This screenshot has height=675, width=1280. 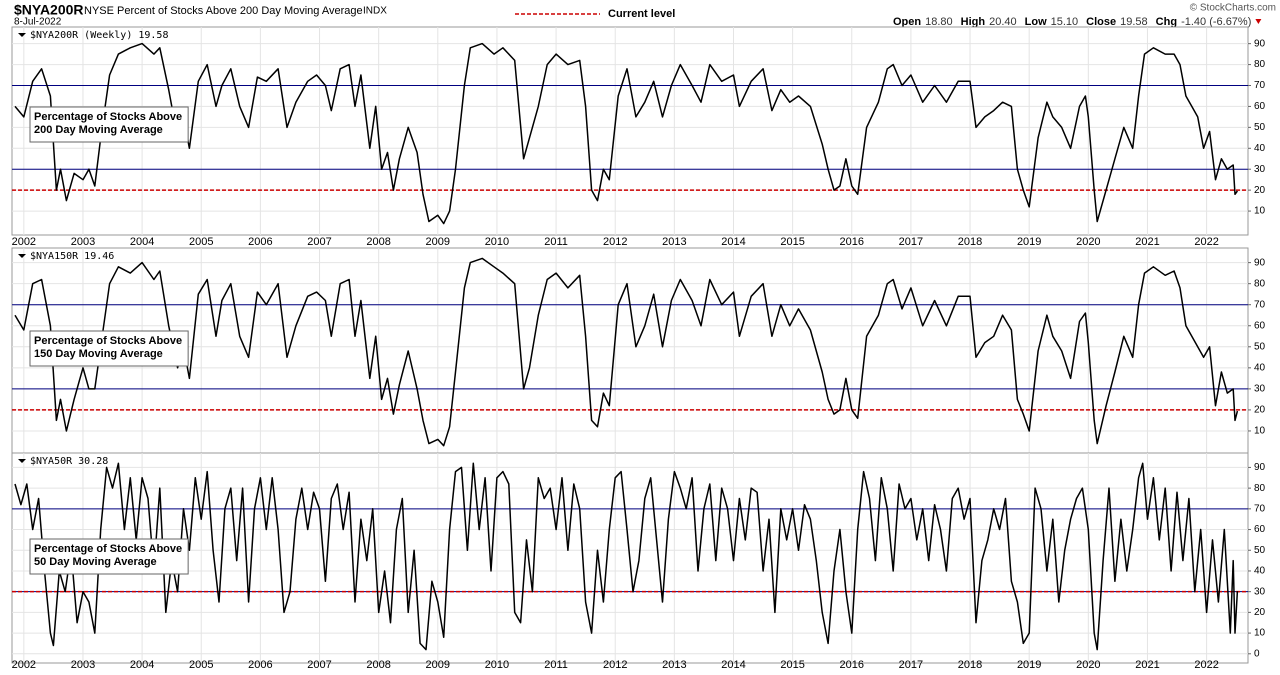 I want to click on quote-label: Close, so click(x=1101, y=22).